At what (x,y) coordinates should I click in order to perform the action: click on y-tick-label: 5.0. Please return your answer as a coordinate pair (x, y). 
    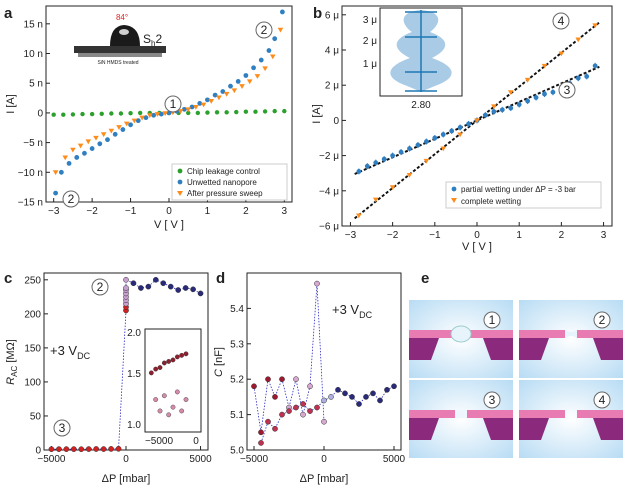
    Looking at the image, I should click on (237, 451).